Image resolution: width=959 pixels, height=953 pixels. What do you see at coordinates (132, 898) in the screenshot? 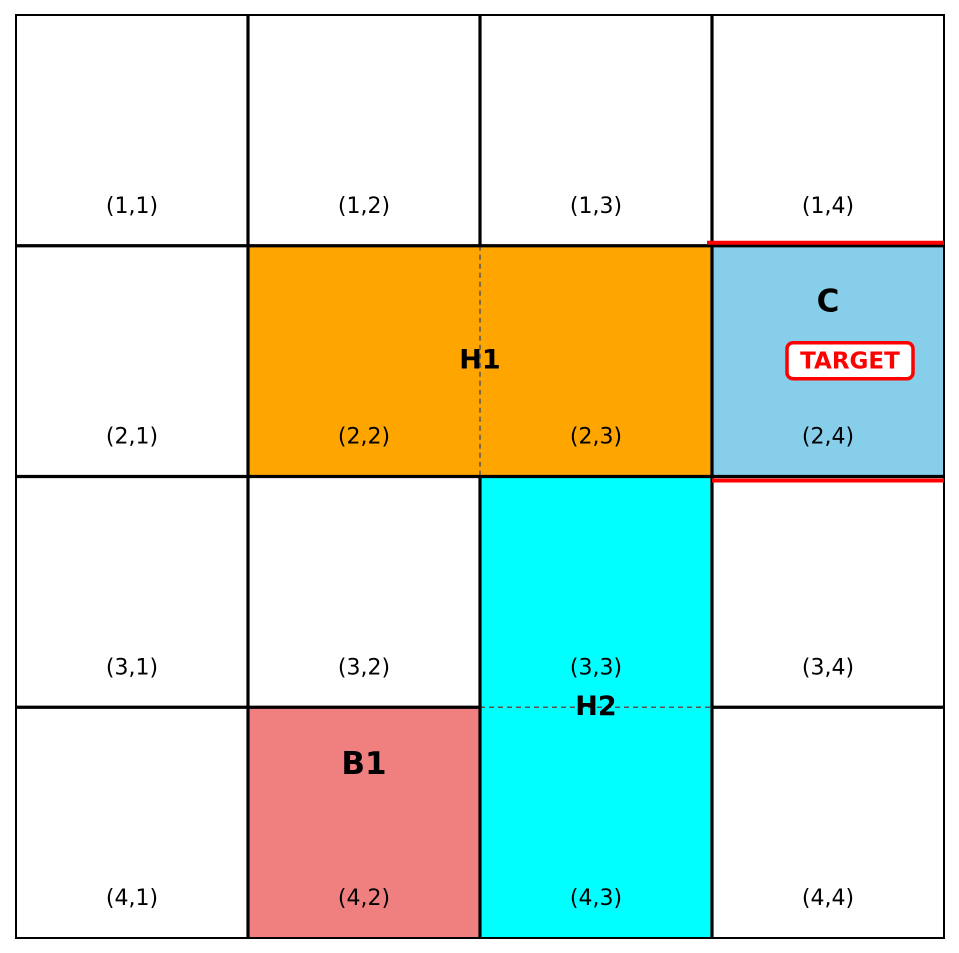
I see `cell-label-4-1: (4,1)` at bounding box center [132, 898].